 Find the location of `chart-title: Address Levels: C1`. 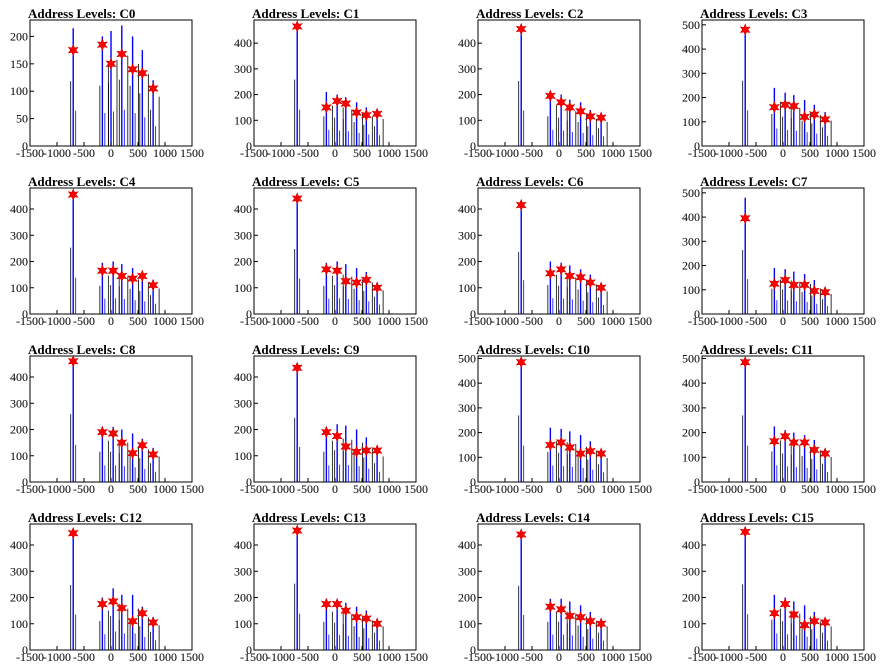

chart-title: Address Levels: C1 is located at coordinates (305, 13).